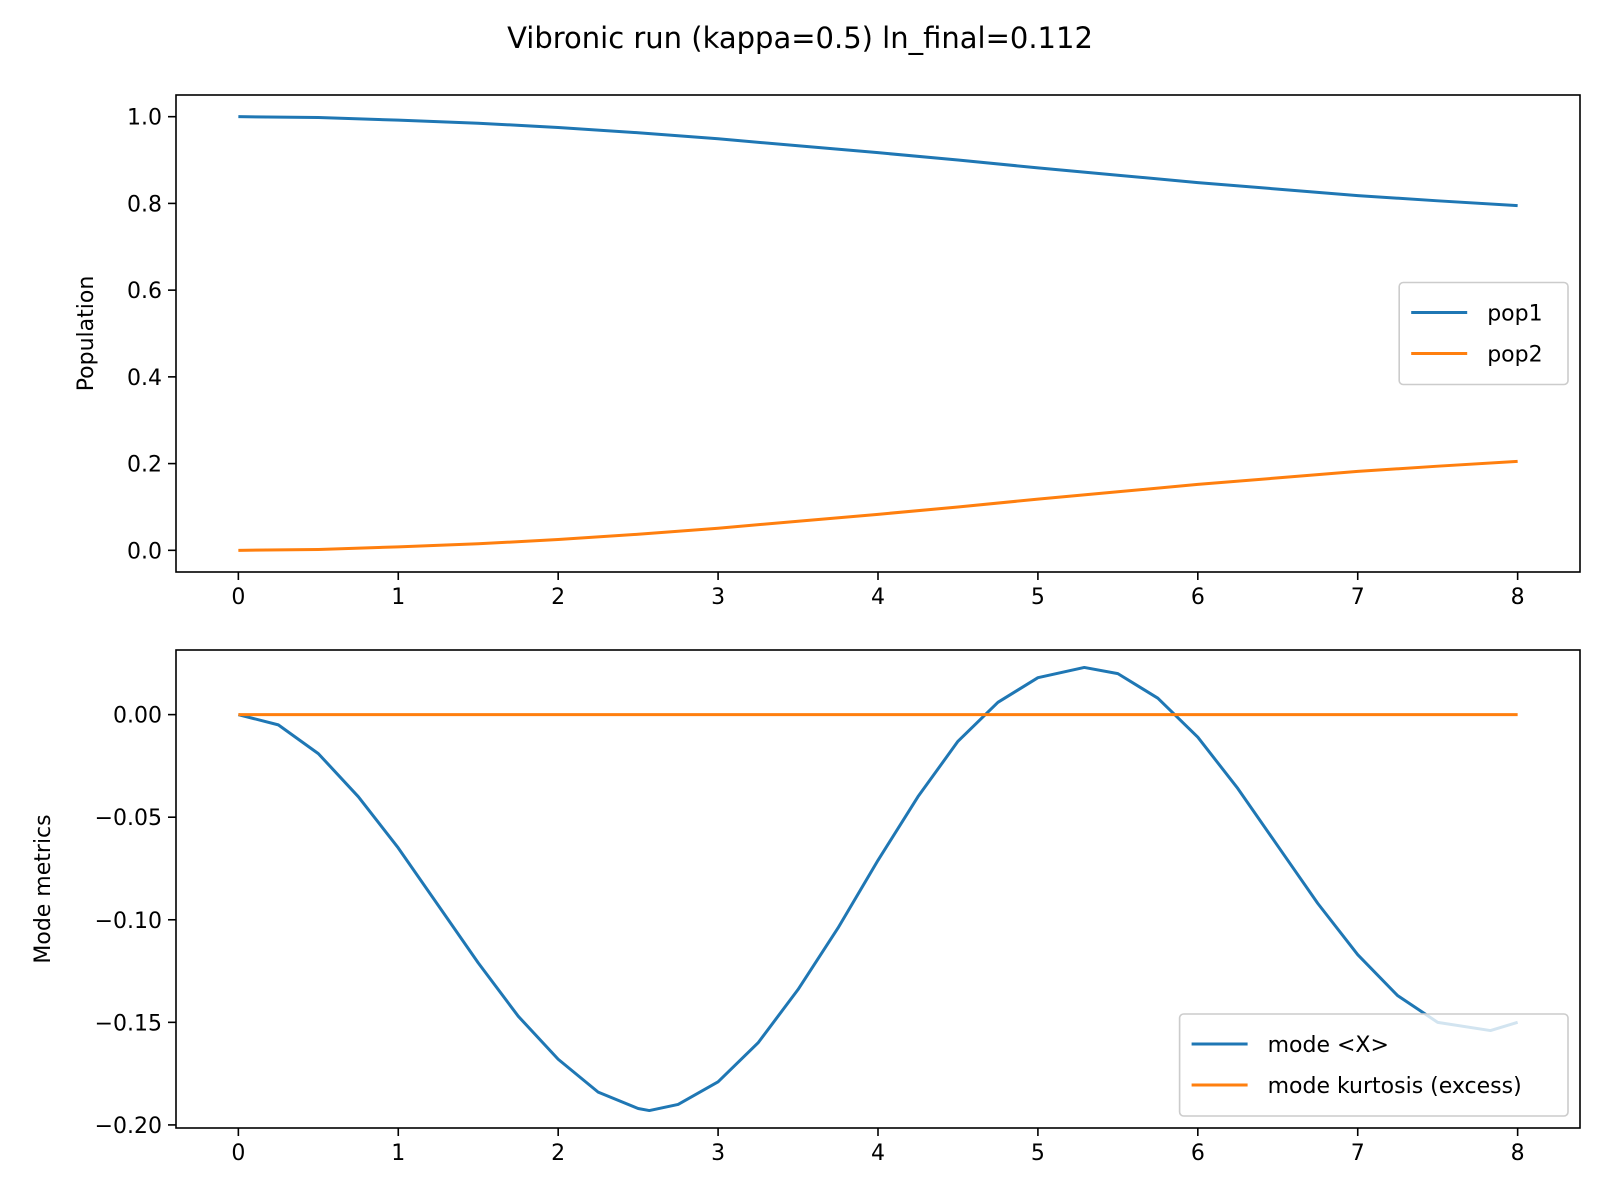 This screenshot has height=1200, width=1600. What do you see at coordinates (1358, 1153) in the screenshot?
I see `x-tick-label-1-7: 7` at bounding box center [1358, 1153].